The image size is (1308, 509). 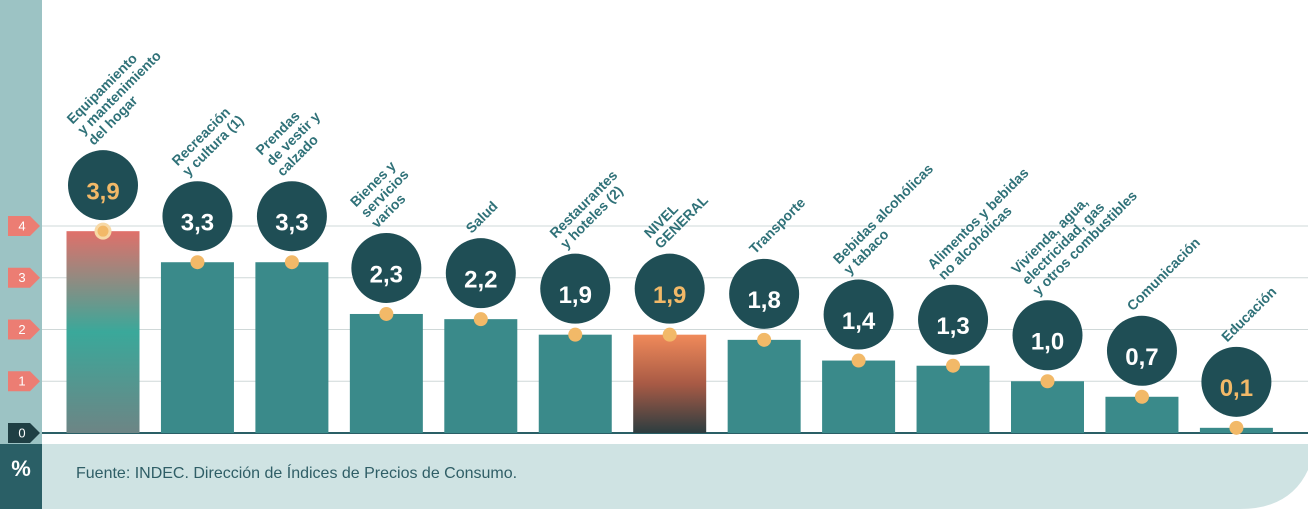 I want to click on value-label: 1,3, so click(x=952, y=326).